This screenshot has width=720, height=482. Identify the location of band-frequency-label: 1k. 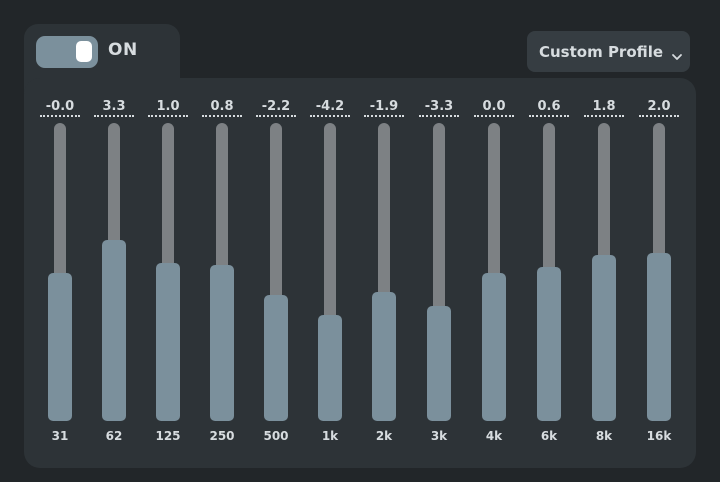
(330, 436).